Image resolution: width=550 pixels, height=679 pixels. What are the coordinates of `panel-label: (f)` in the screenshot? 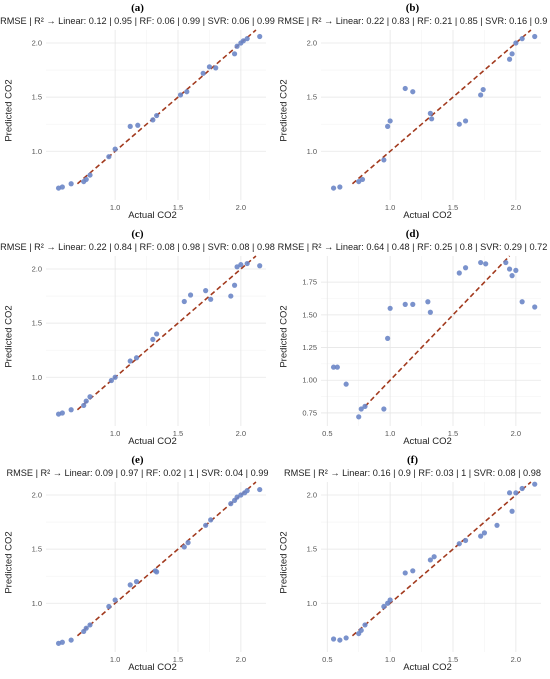 It's located at (412, 460).